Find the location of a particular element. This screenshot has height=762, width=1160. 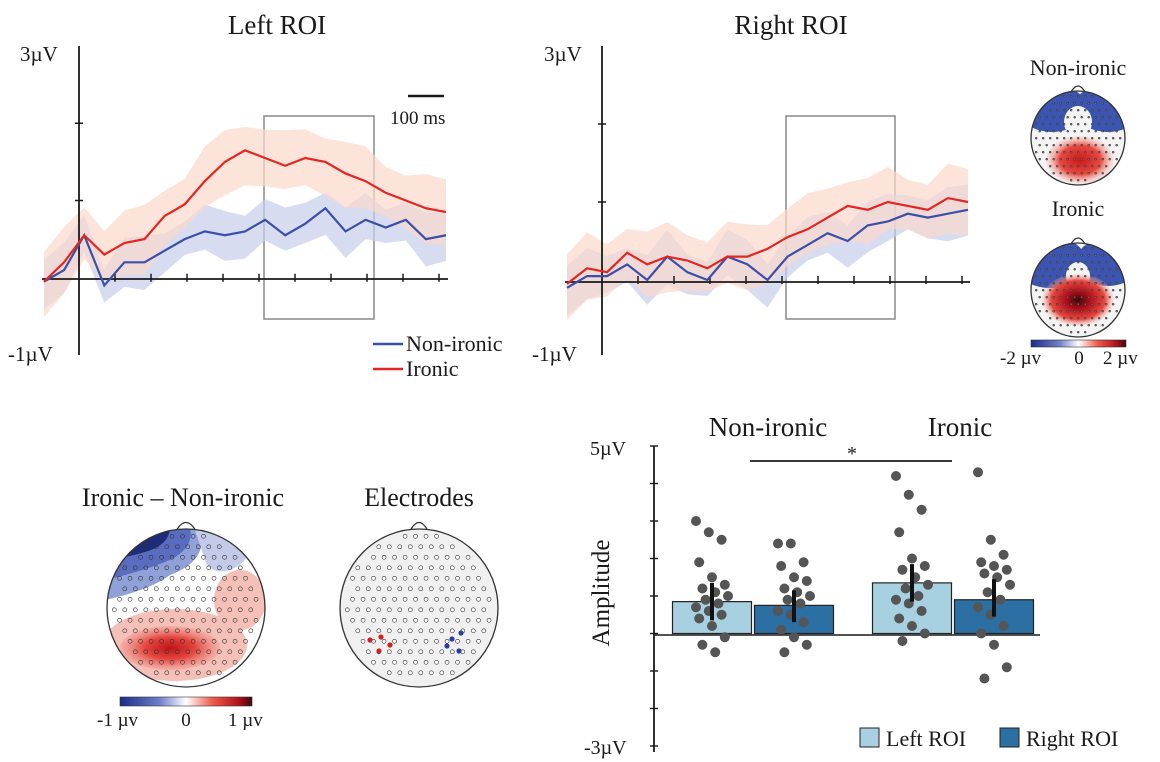

topomap-non-ironic: Non-ironic is located at coordinates (1078, 120).